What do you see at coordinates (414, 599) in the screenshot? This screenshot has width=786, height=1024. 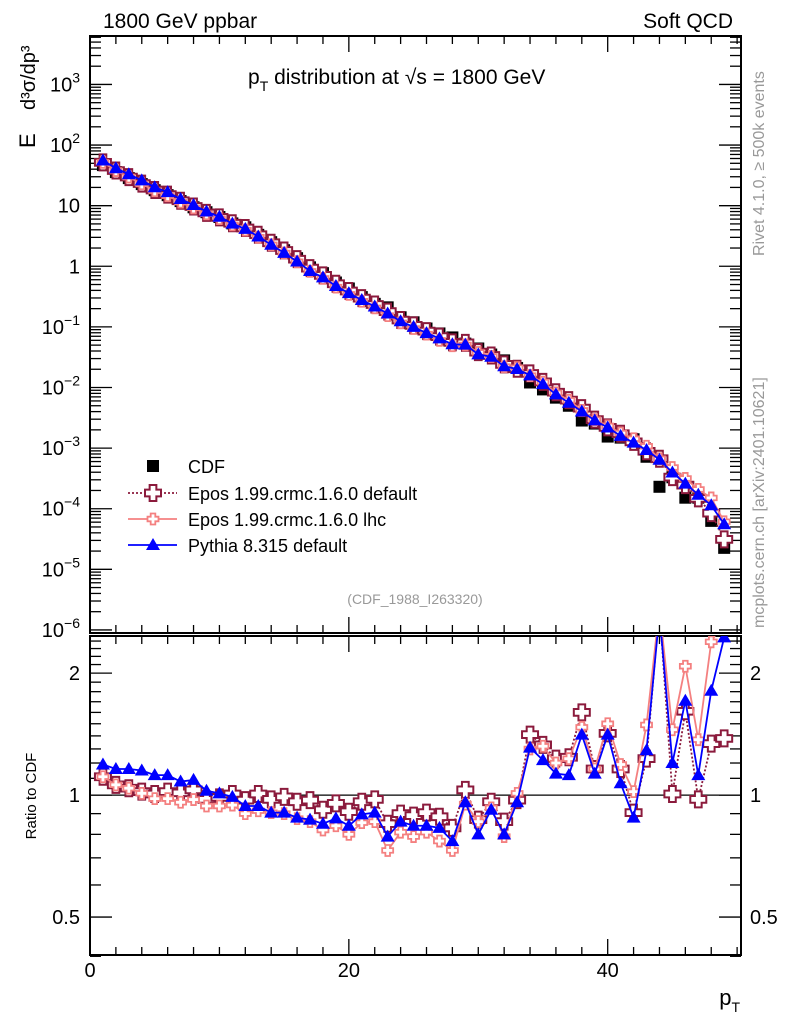 I see `analysis-id: (CDF_1988_I263320)` at bounding box center [414, 599].